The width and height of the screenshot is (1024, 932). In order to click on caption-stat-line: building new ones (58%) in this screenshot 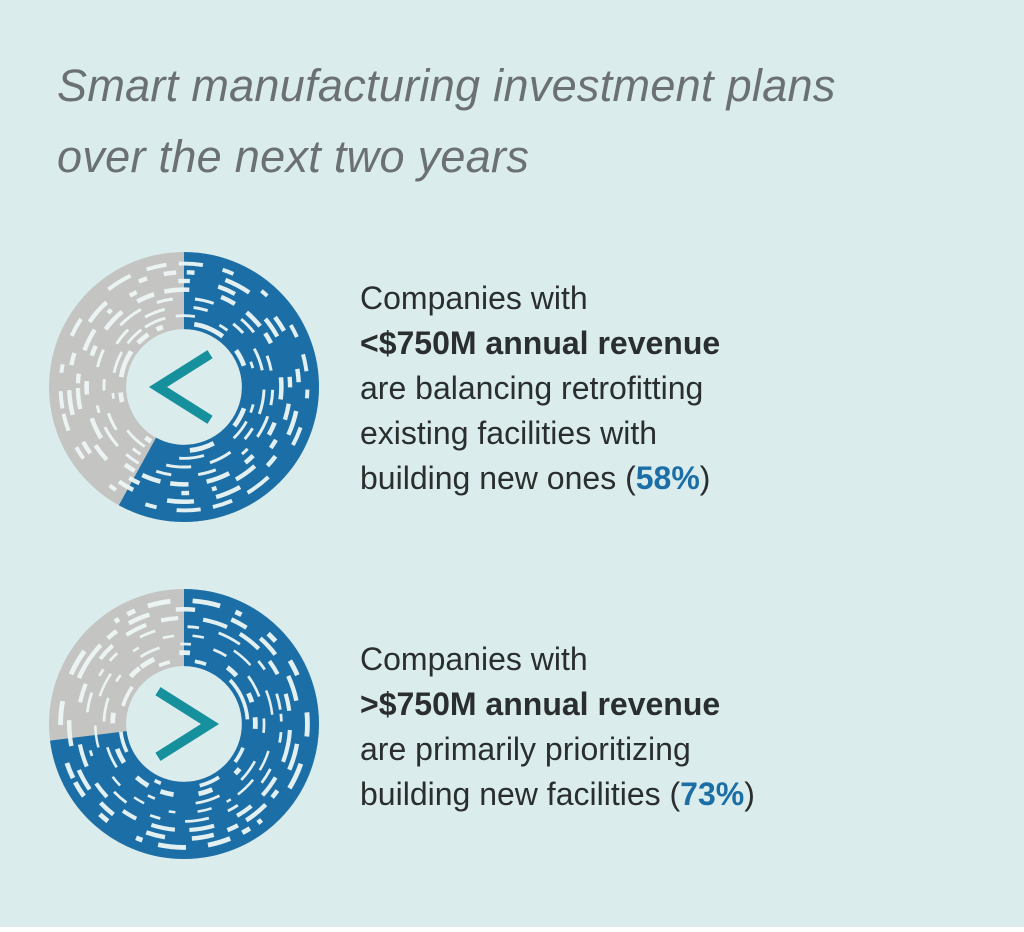, I will do `click(540, 478)`.